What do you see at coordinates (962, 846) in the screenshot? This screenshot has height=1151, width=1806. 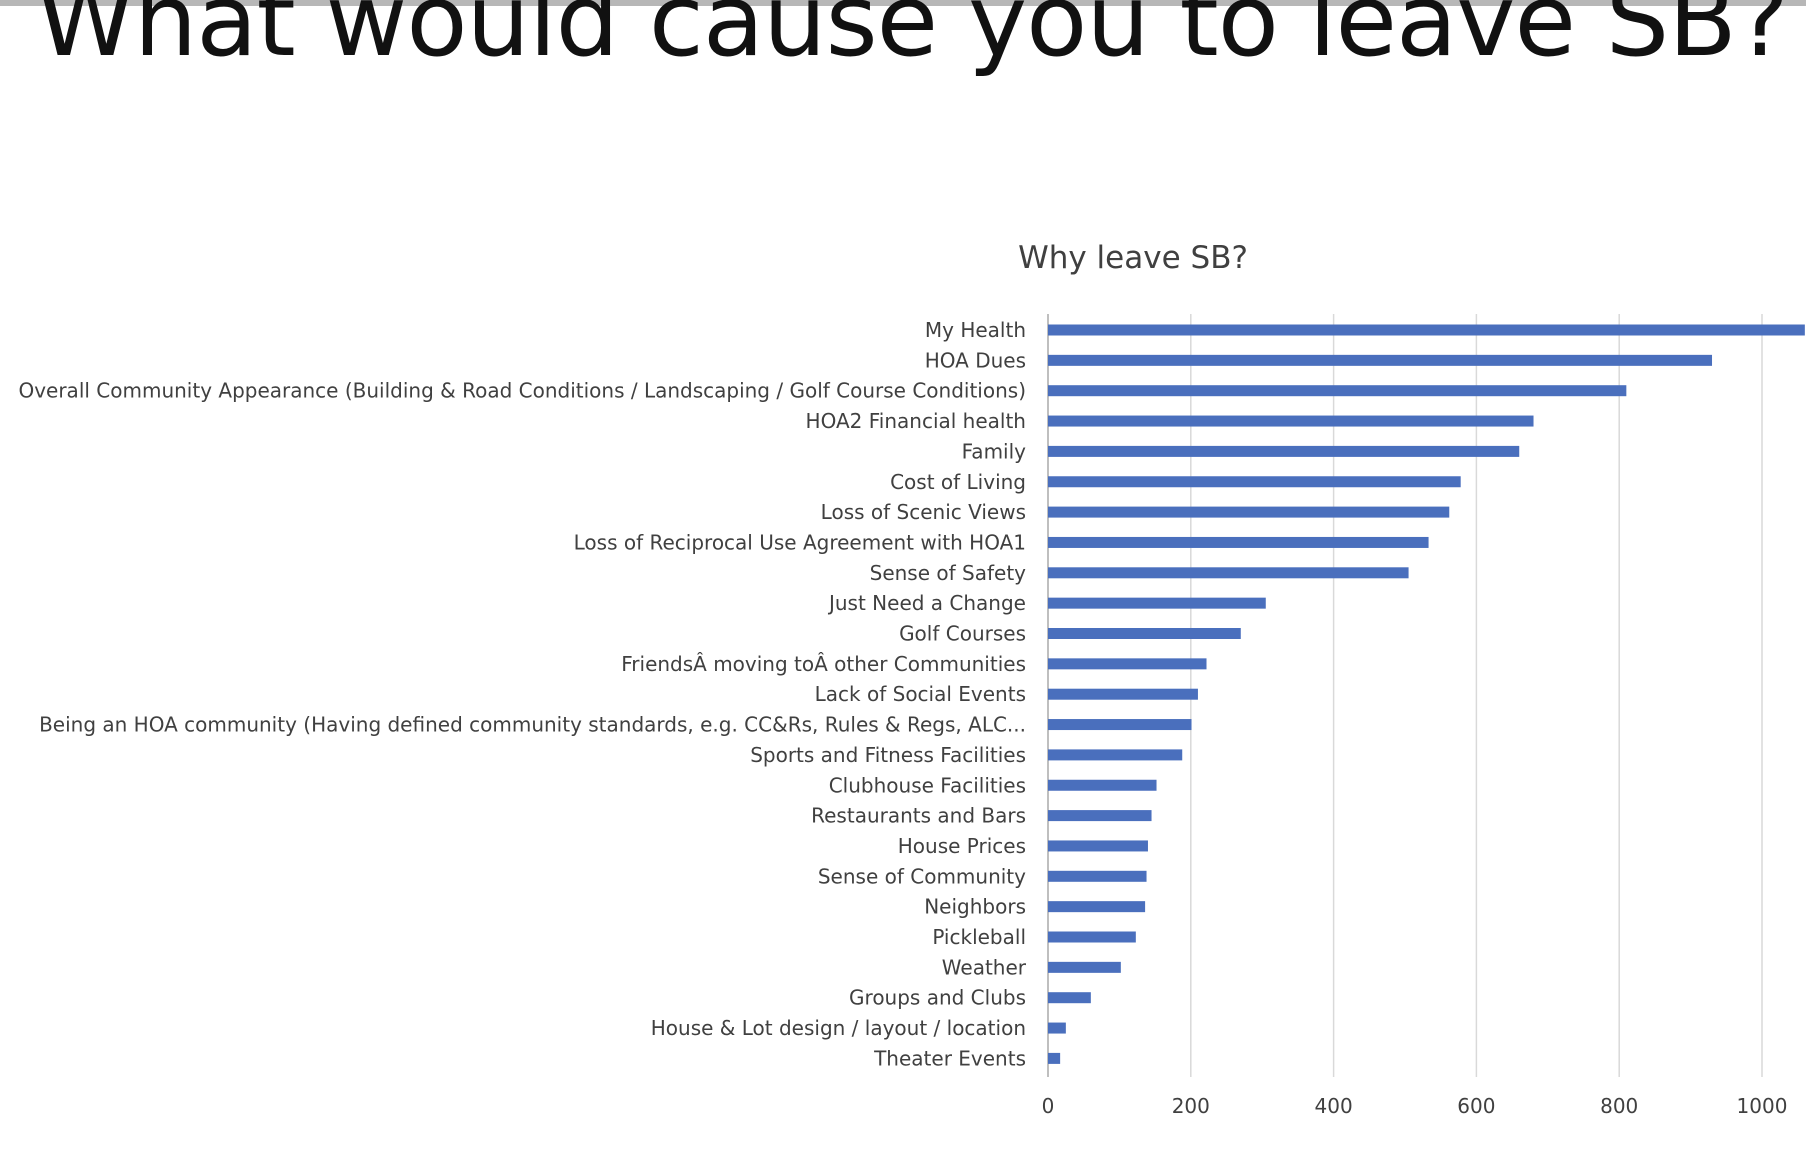 I see `category-label: House Prices` at bounding box center [962, 846].